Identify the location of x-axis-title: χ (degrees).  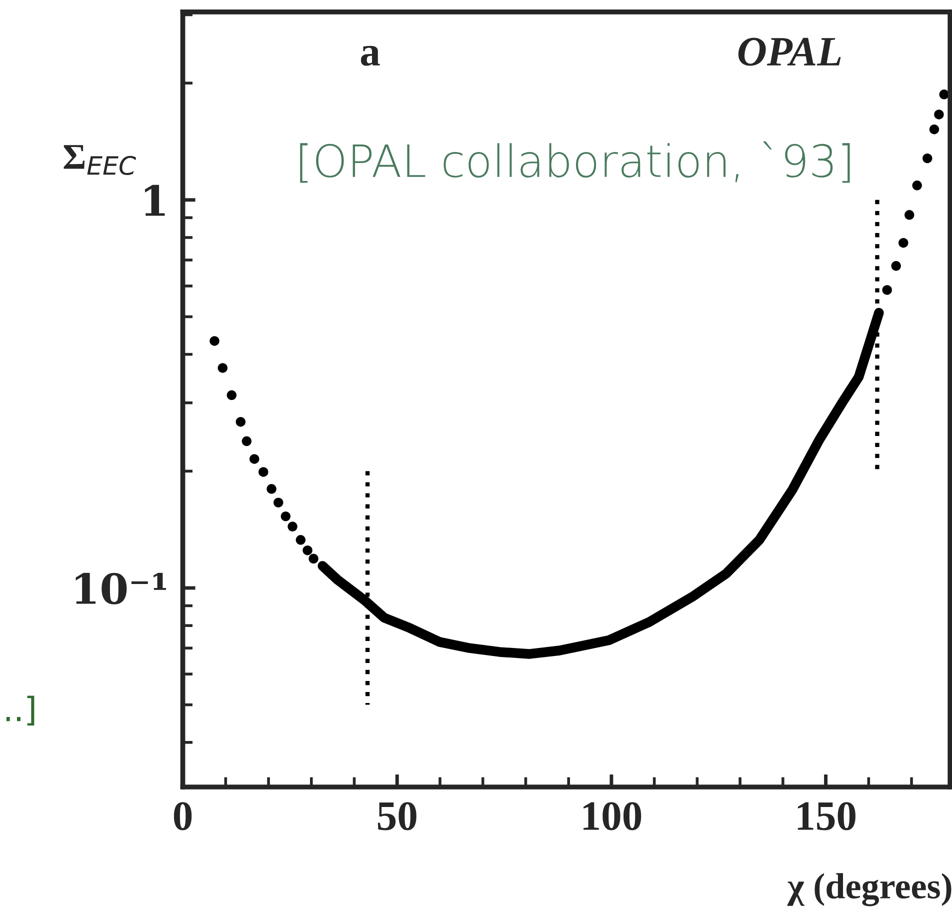
(869, 889).